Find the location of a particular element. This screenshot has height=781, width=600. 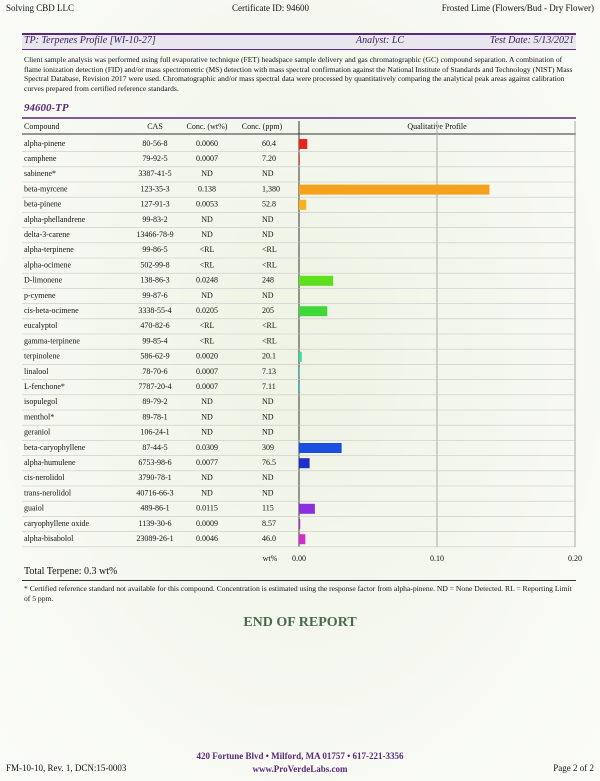

compound: gamma-terpinene is located at coordinates (52, 340).